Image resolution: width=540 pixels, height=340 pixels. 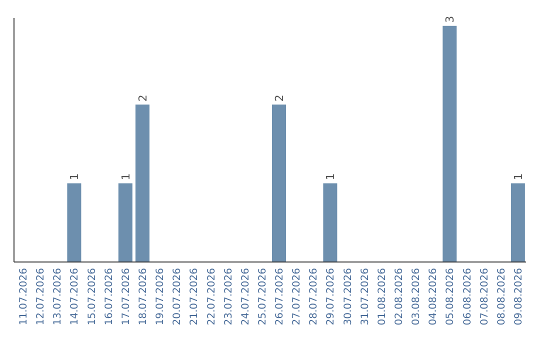 I want to click on x-tick-label: 07.08.2026, so click(x=484, y=297).